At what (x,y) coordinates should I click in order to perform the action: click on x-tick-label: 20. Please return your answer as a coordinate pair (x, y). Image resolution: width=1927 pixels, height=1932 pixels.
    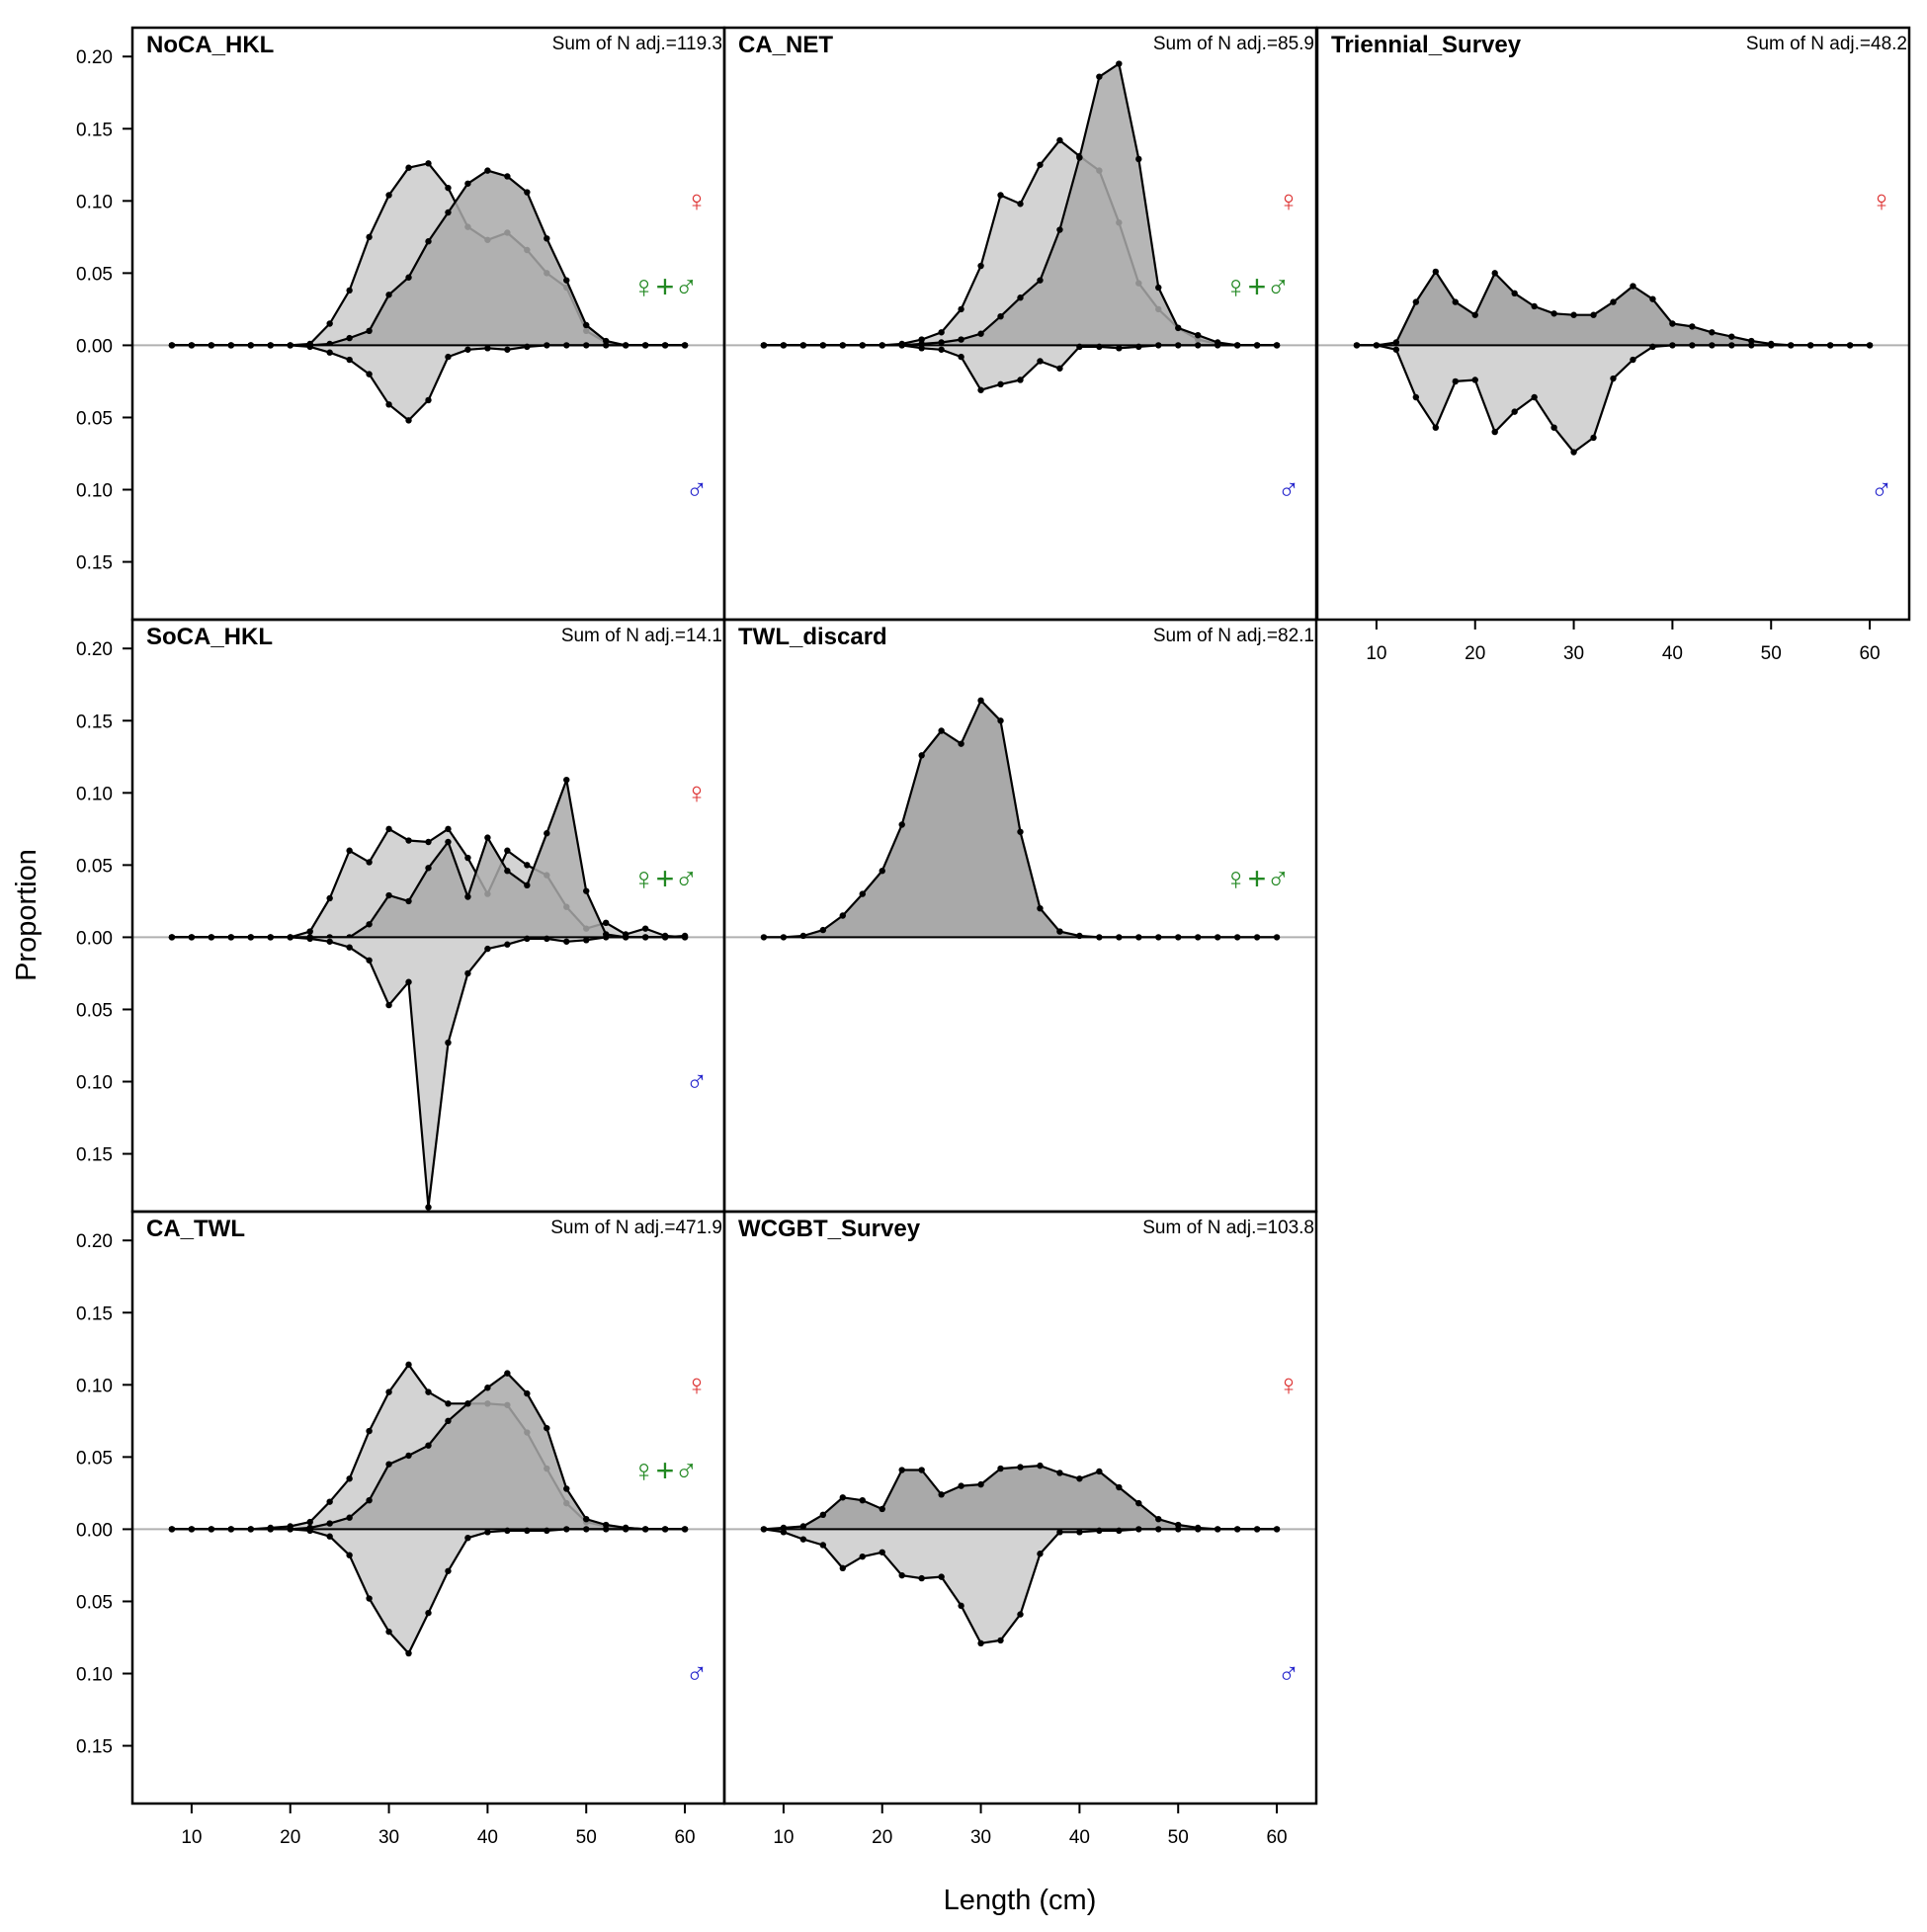
    Looking at the image, I should click on (882, 1837).